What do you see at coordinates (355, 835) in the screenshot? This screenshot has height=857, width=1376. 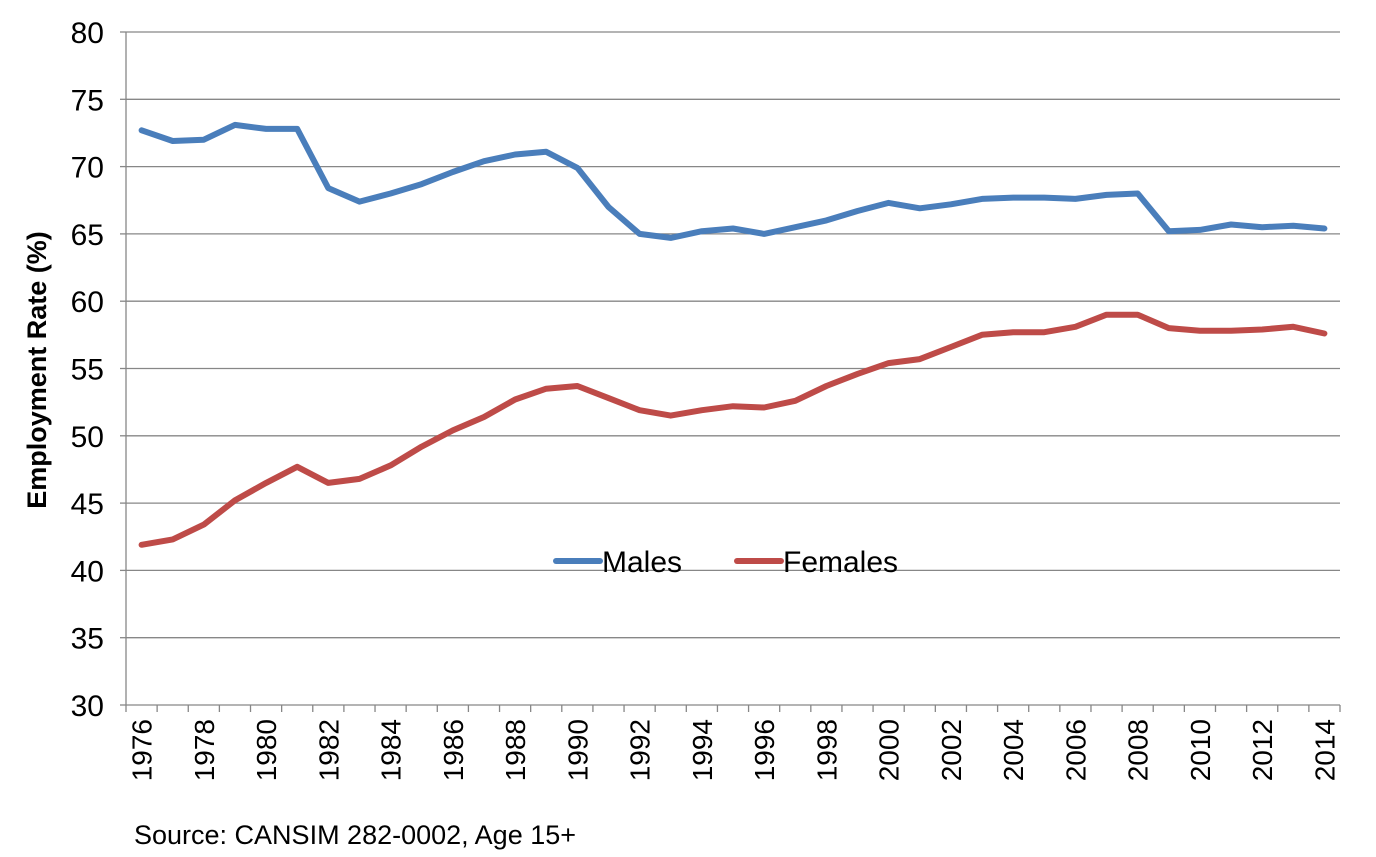 I see `source-note: Source: CANSIM 282-0002, Age 15+` at bounding box center [355, 835].